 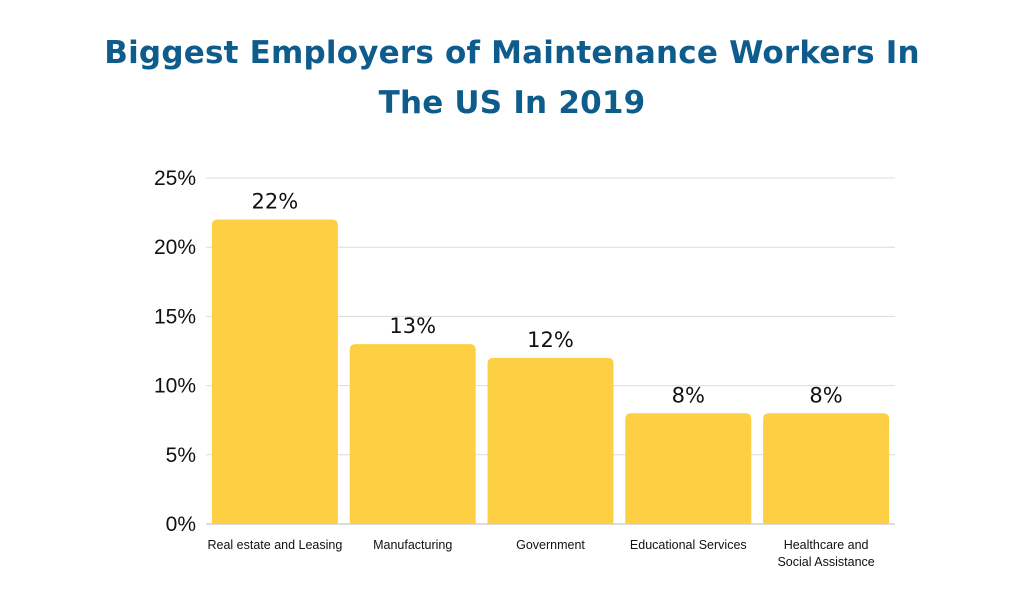 What do you see at coordinates (550, 545) in the screenshot?
I see `category-label: Government` at bounding box center [550, 545].